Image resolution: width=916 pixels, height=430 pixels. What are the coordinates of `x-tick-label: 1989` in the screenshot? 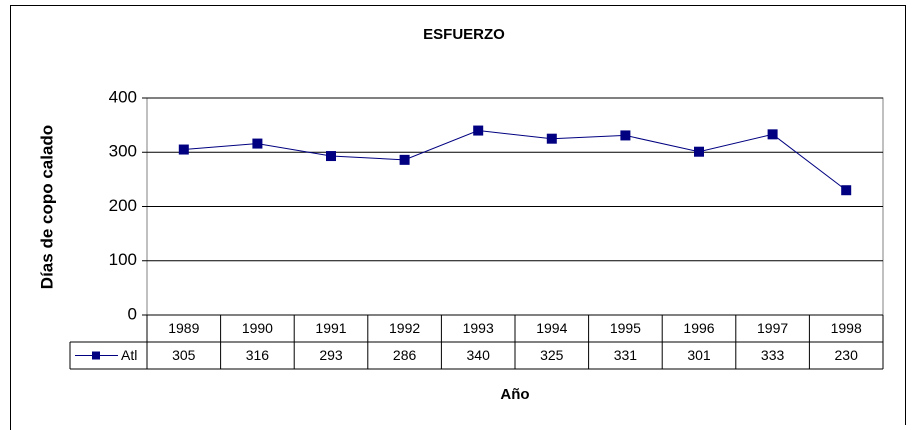 It's located at (183, 328).